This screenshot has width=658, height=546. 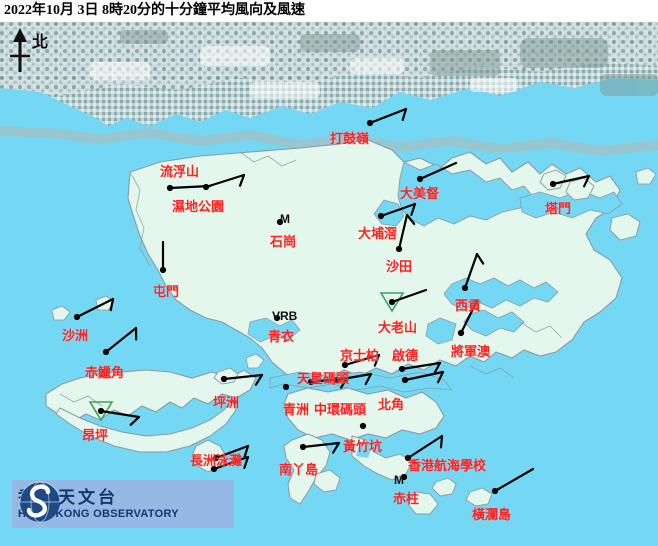 What do you see at coordinates (398, 327) in the screenshot?
I see `station-label: 大老山` at bounding box center [398, 327].